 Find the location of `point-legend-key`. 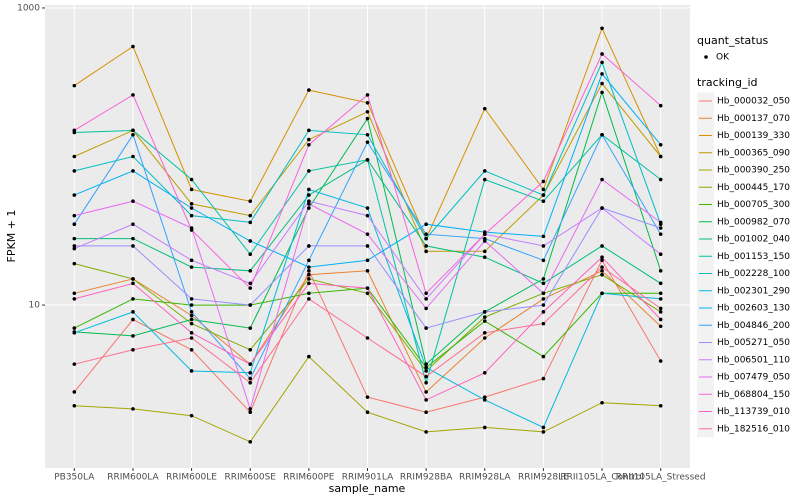

point-legend-key is located at coordinates (706, 57).